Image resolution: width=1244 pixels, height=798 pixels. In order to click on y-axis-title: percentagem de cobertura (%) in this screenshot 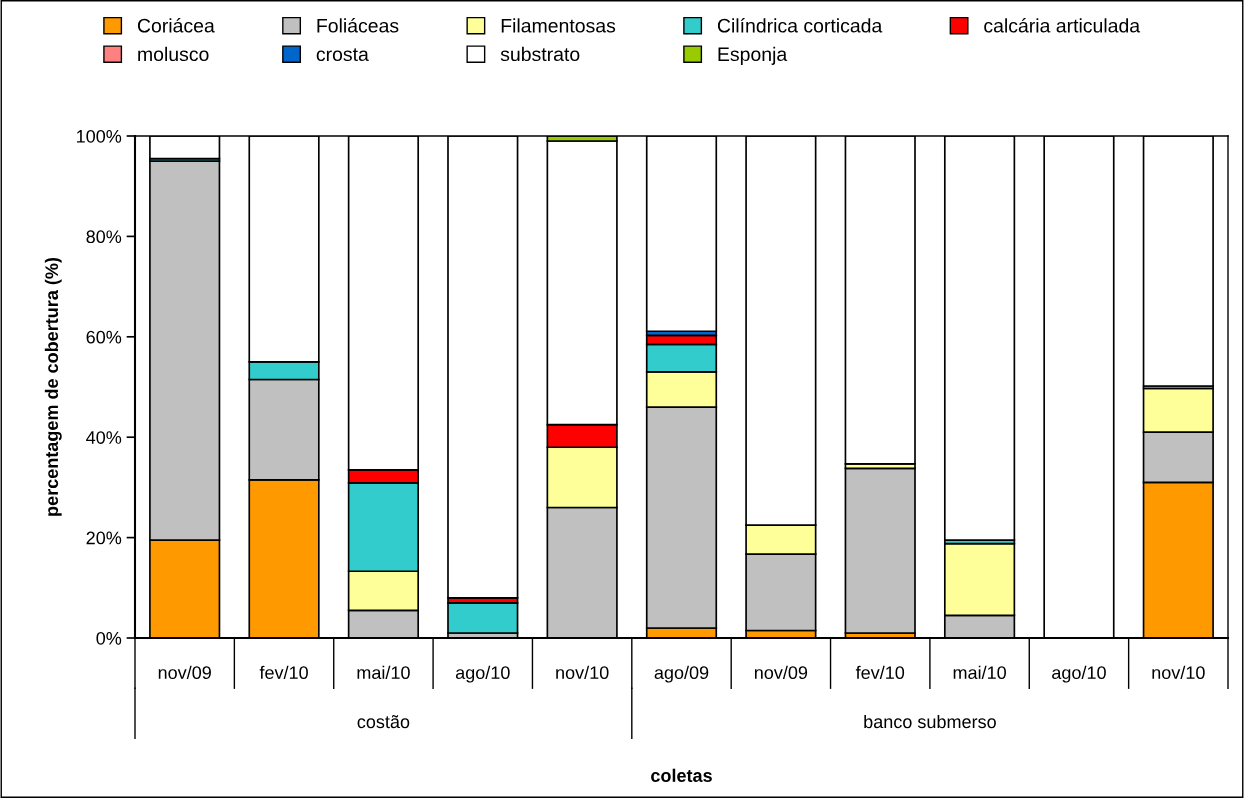, I will do `click(53, 386)`.